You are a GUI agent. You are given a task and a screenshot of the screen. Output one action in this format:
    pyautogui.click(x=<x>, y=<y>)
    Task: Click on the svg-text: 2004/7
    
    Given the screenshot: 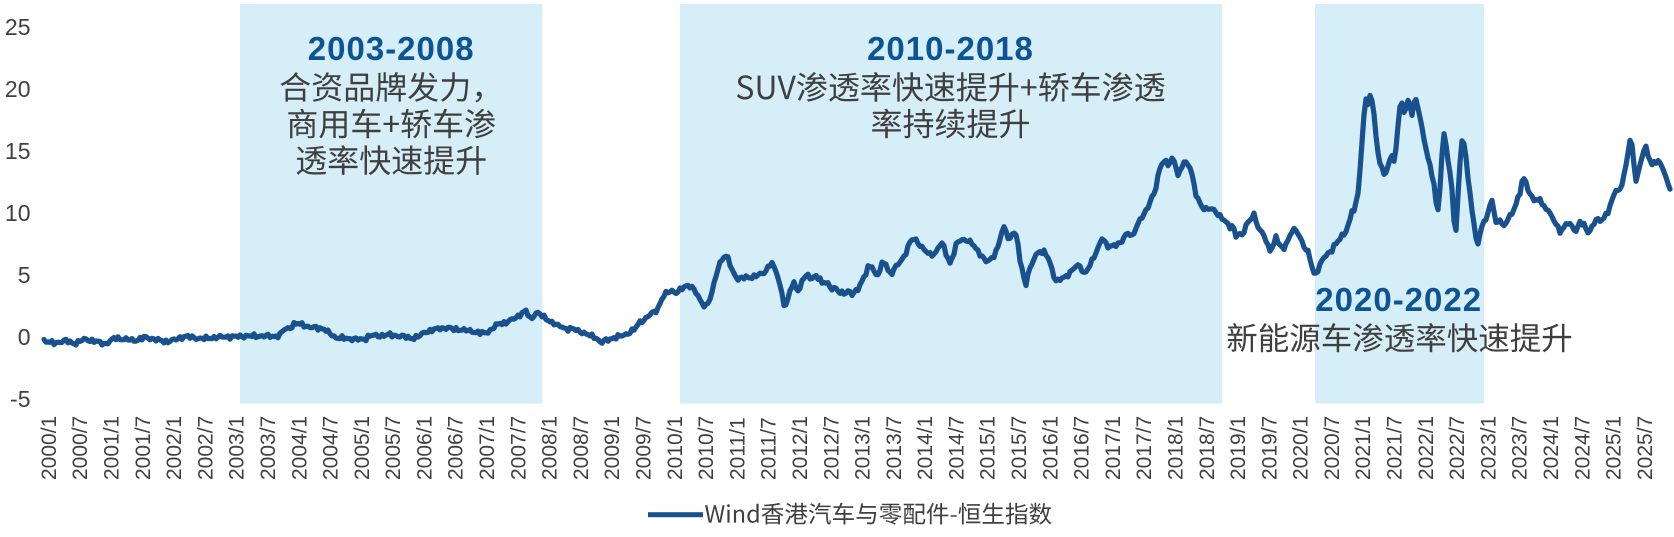 What is the action you would take?
    pyautogui.click(x=331, y=448)
    